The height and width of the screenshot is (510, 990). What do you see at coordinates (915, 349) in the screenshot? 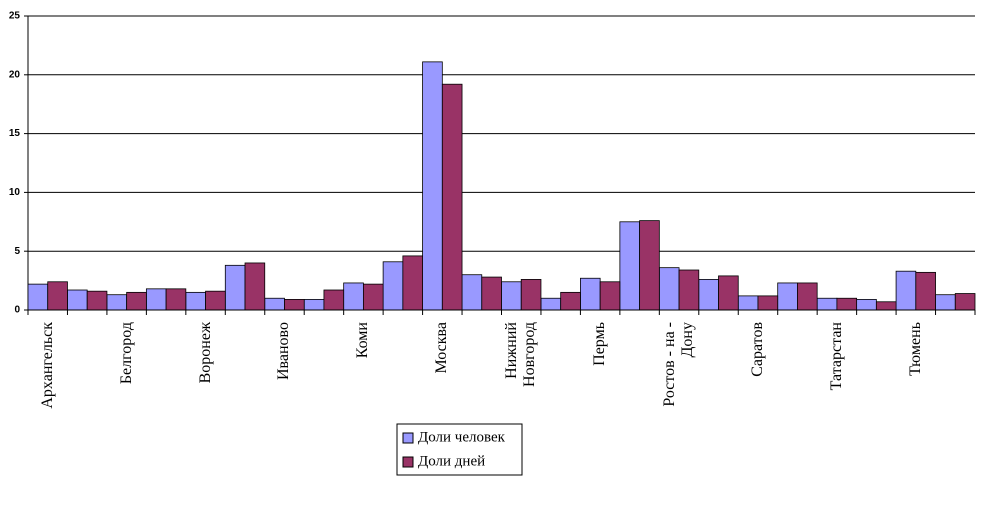
I see `x-tick-label: Тюмень` at bounding box center [915, 349].